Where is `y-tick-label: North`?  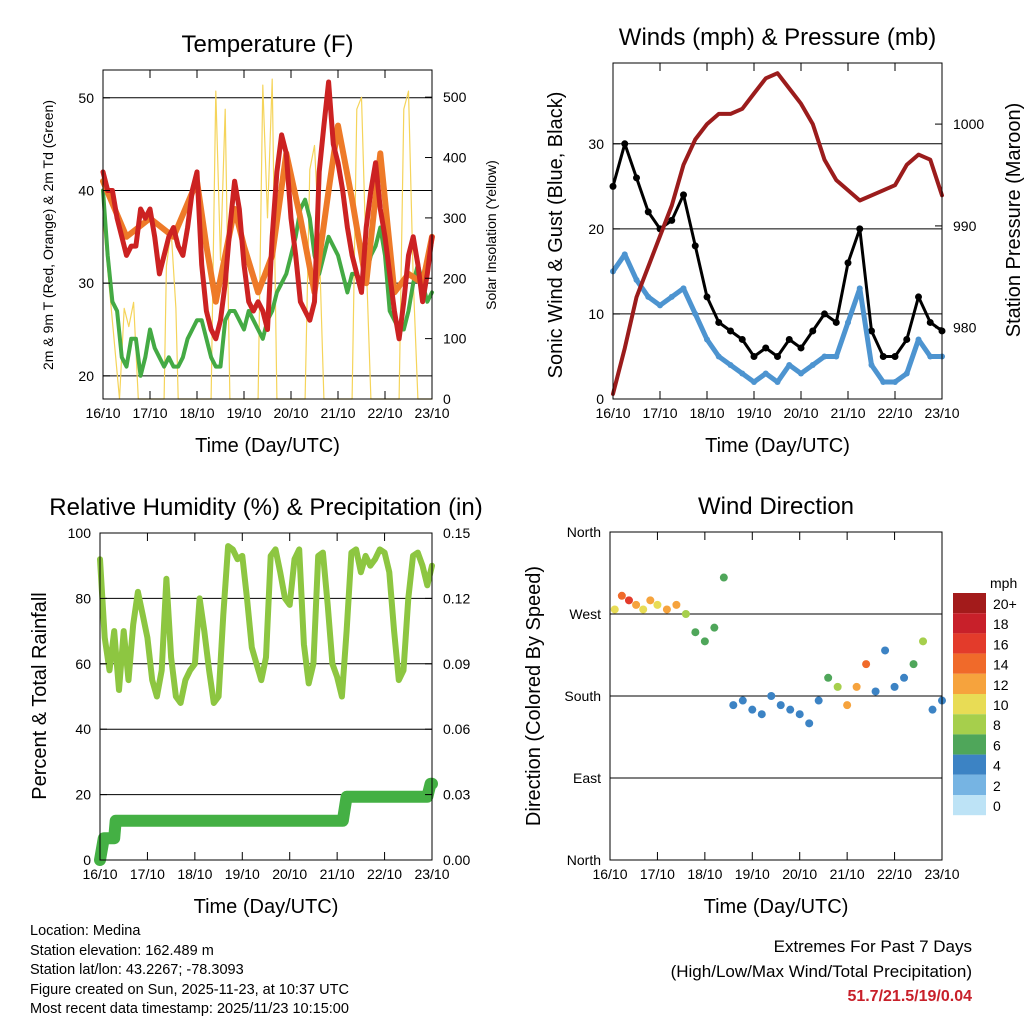
y-tick-label: North is located at coordinates (584, 532).